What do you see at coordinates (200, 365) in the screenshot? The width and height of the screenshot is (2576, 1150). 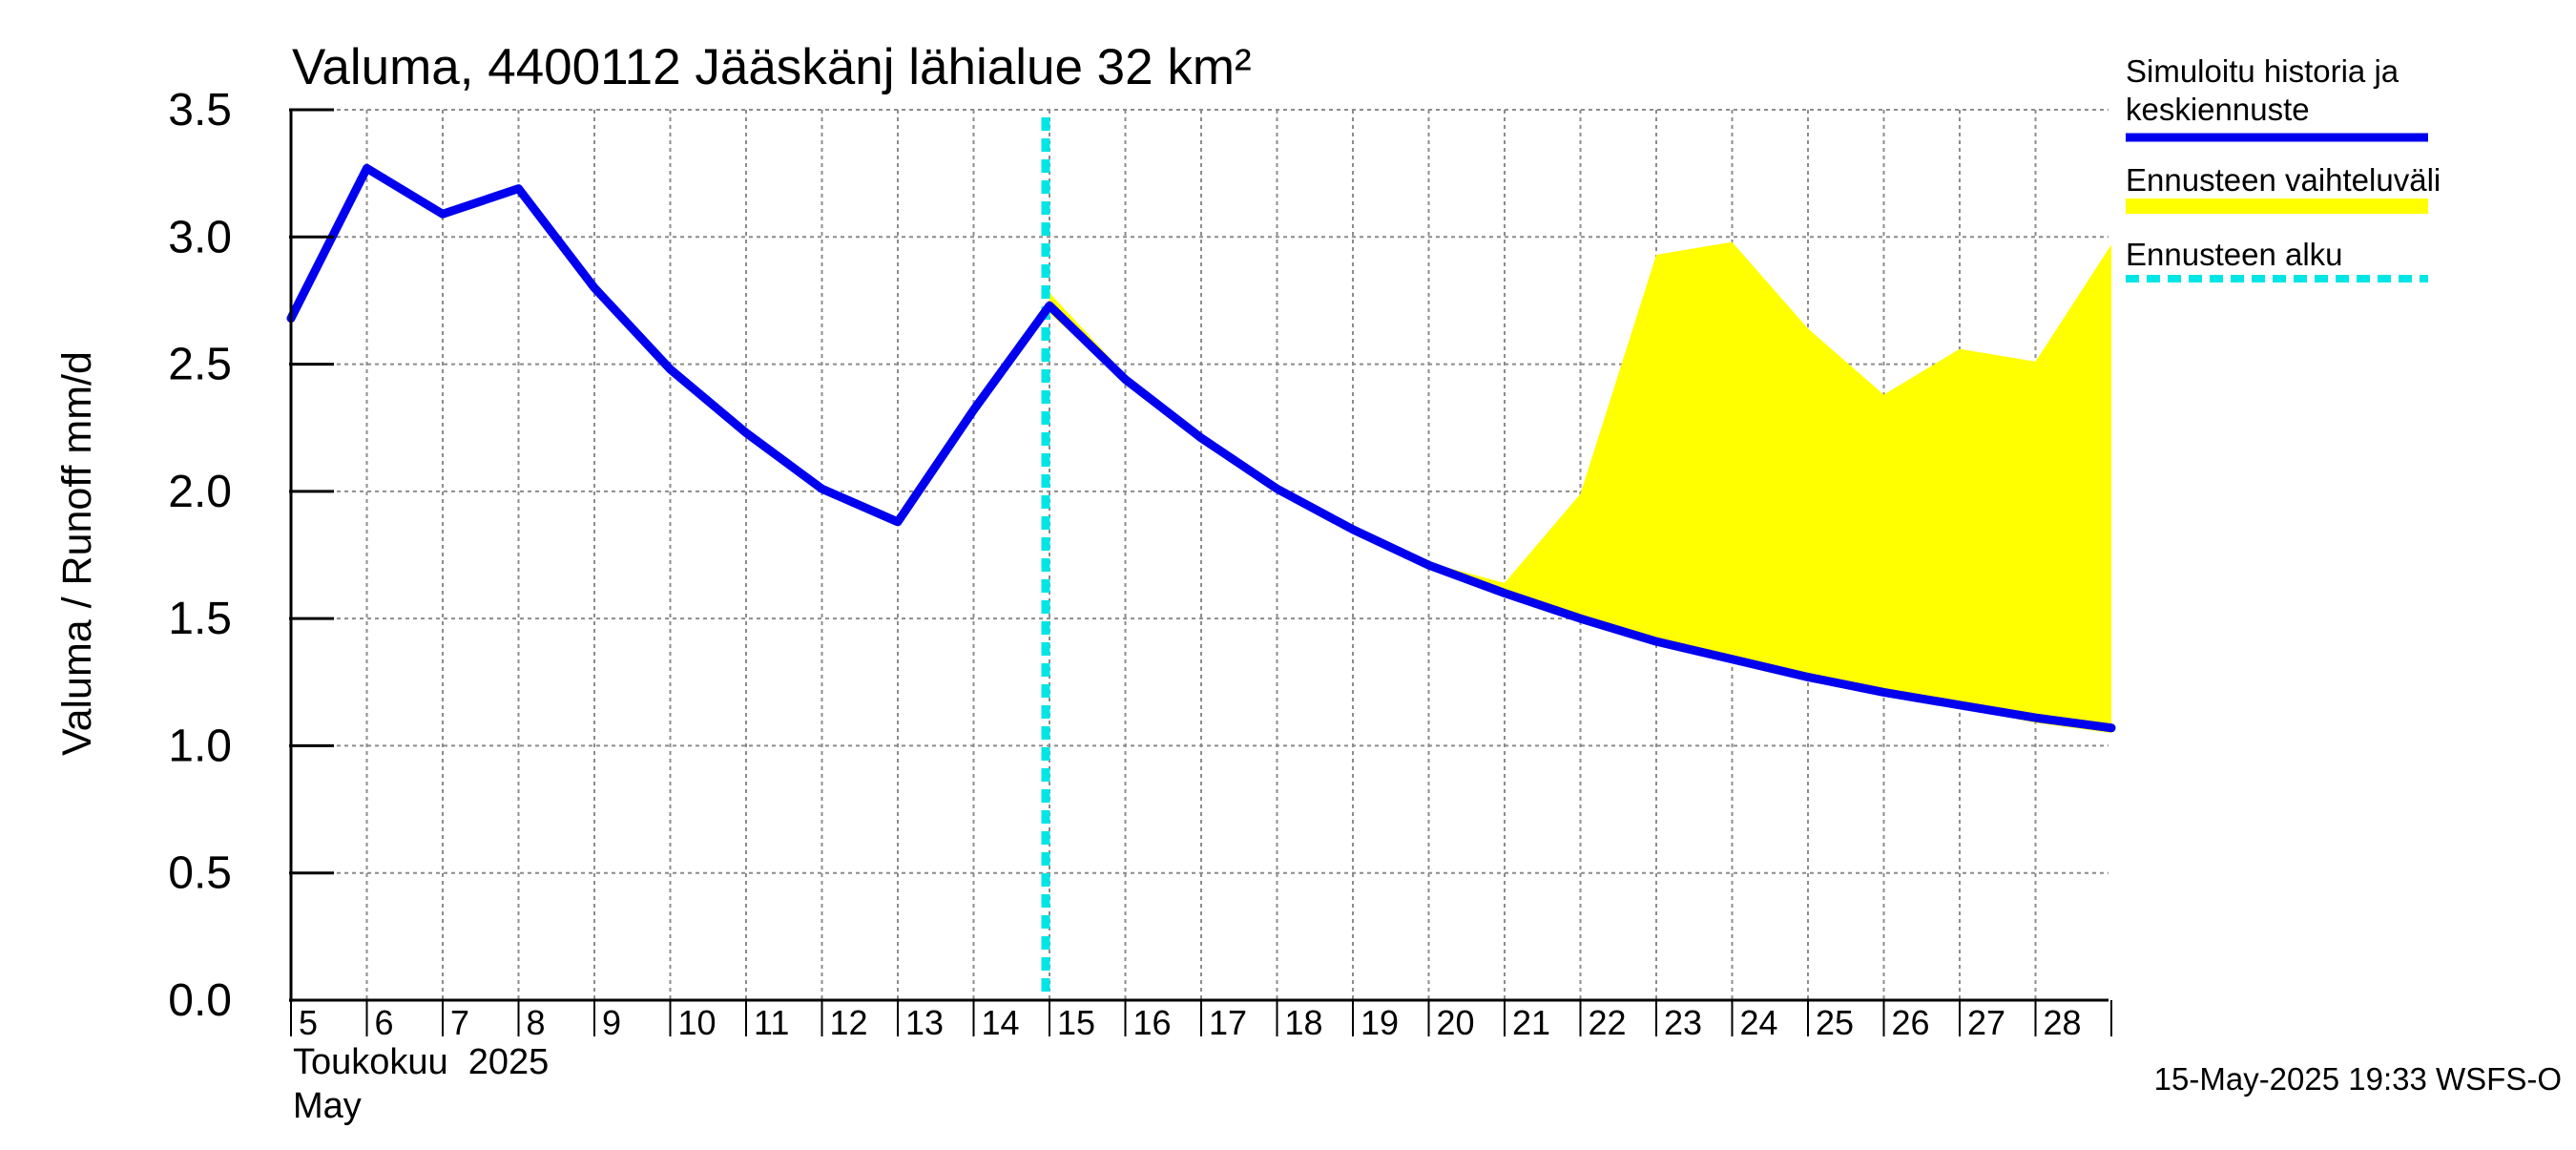 I see `y-tick-label: 2.5` at bounding box center [200, 365].